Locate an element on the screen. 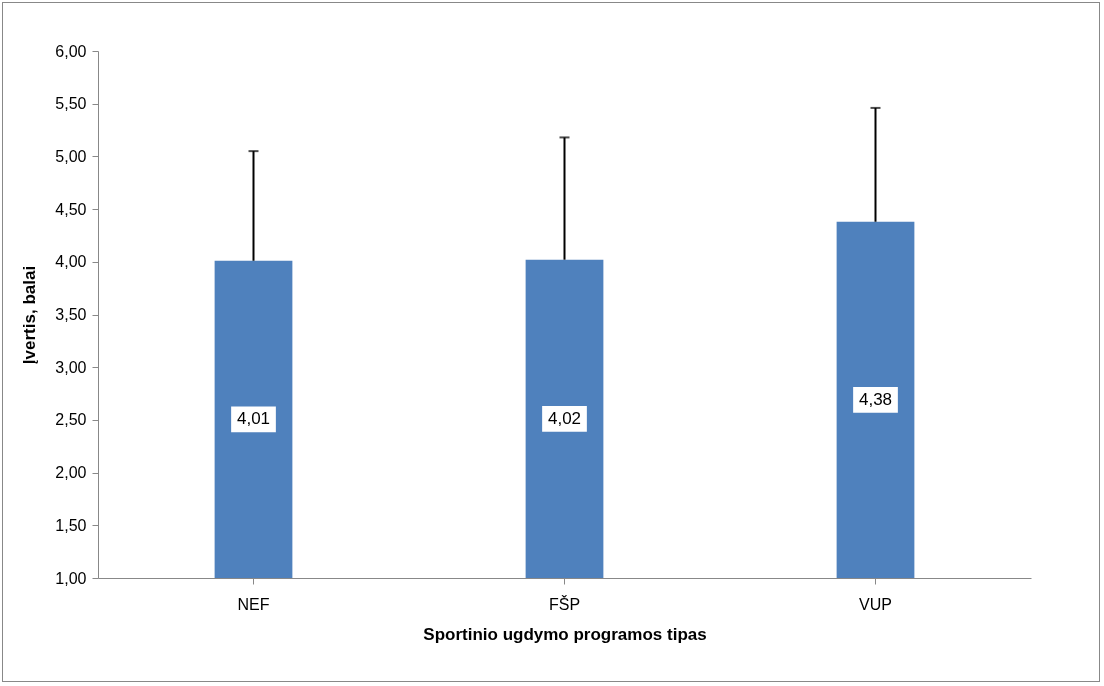  y-tick-label: 3,00 is located at coordinates (71, 367).